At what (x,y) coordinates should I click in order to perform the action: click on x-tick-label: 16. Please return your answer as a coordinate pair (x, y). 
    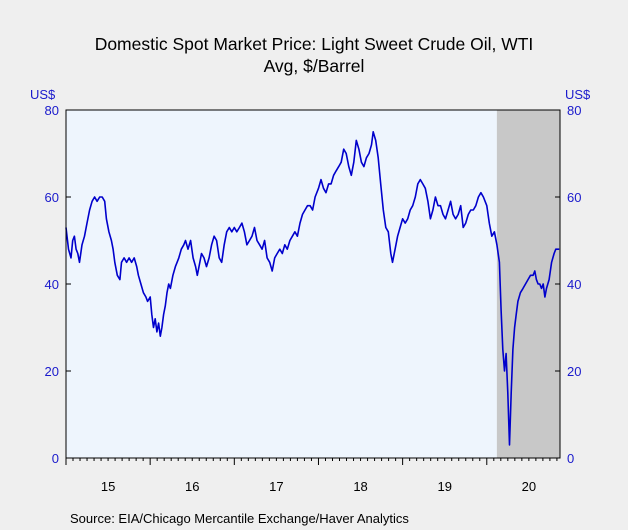
    Looking at the image, I should click on (192, 486).